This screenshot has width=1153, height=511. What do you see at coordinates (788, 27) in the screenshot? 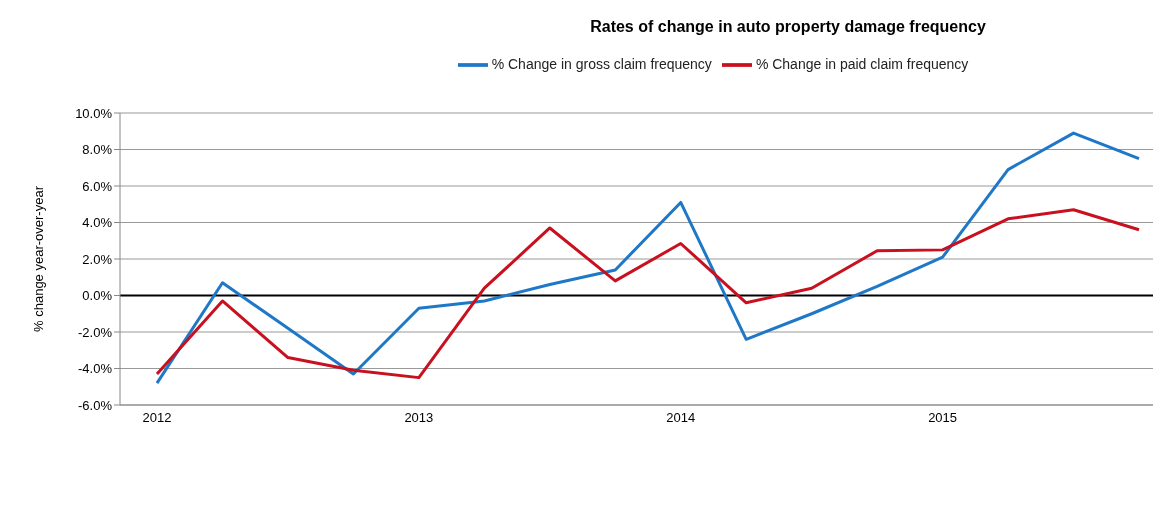
I see `chart-title: Rates of change in auto property damage frequency` at bounding box center [788, 27].